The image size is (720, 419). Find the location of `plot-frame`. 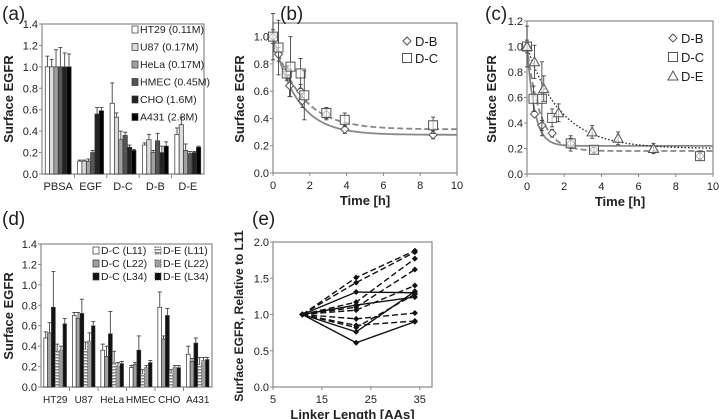

plot-frame is located at coordinates (365, 98).